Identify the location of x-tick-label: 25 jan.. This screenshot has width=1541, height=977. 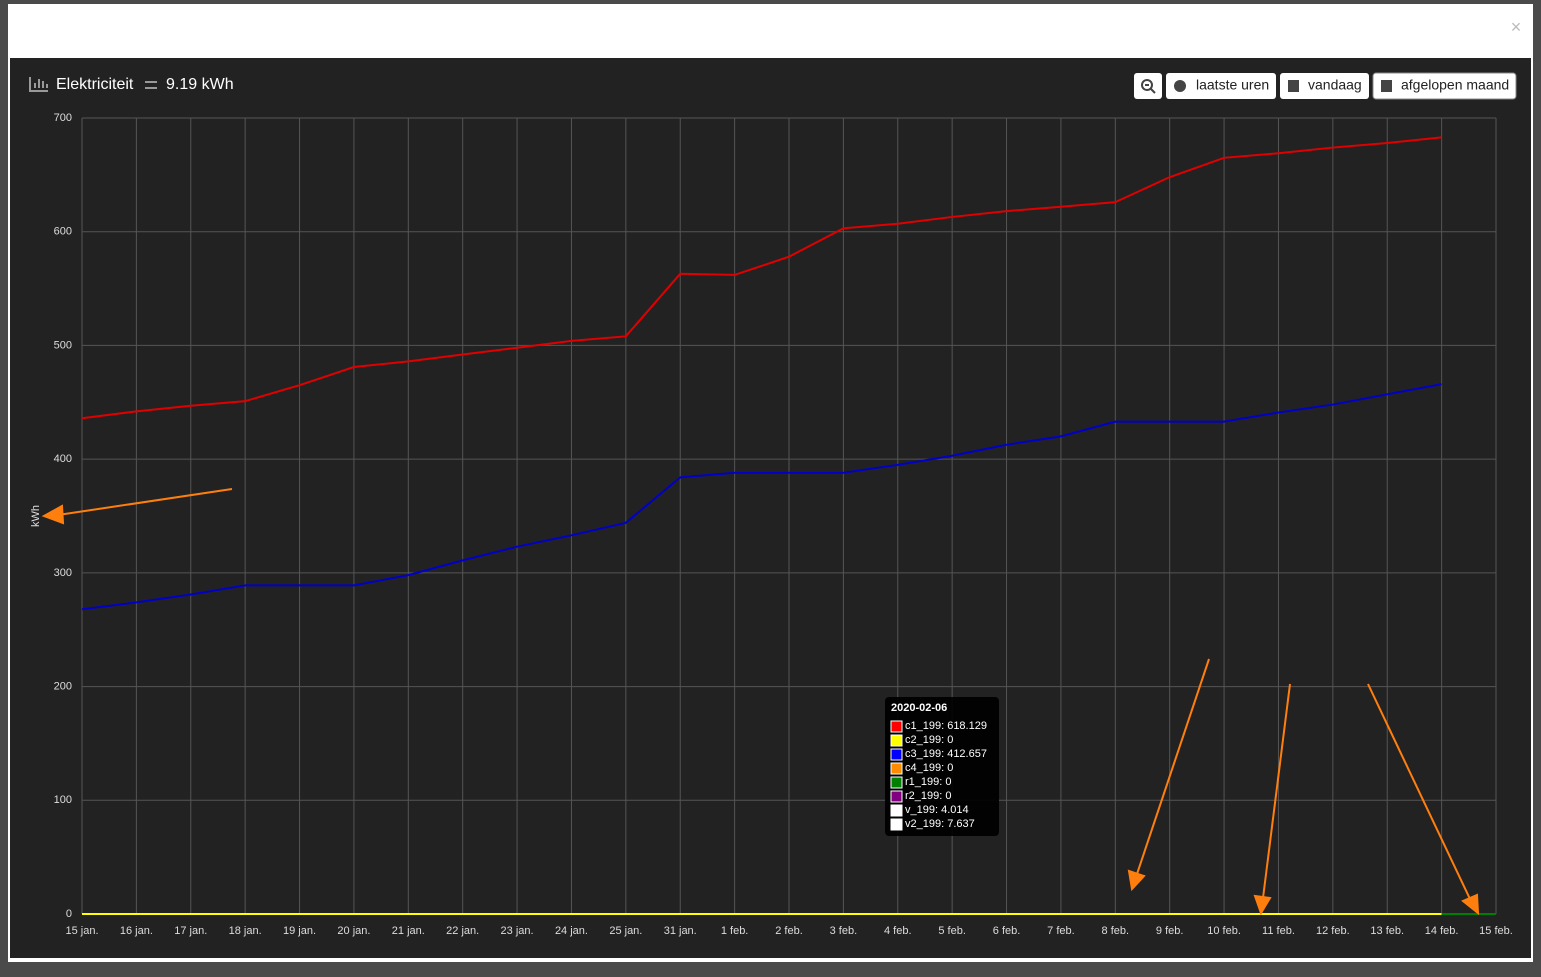
(625, 931).